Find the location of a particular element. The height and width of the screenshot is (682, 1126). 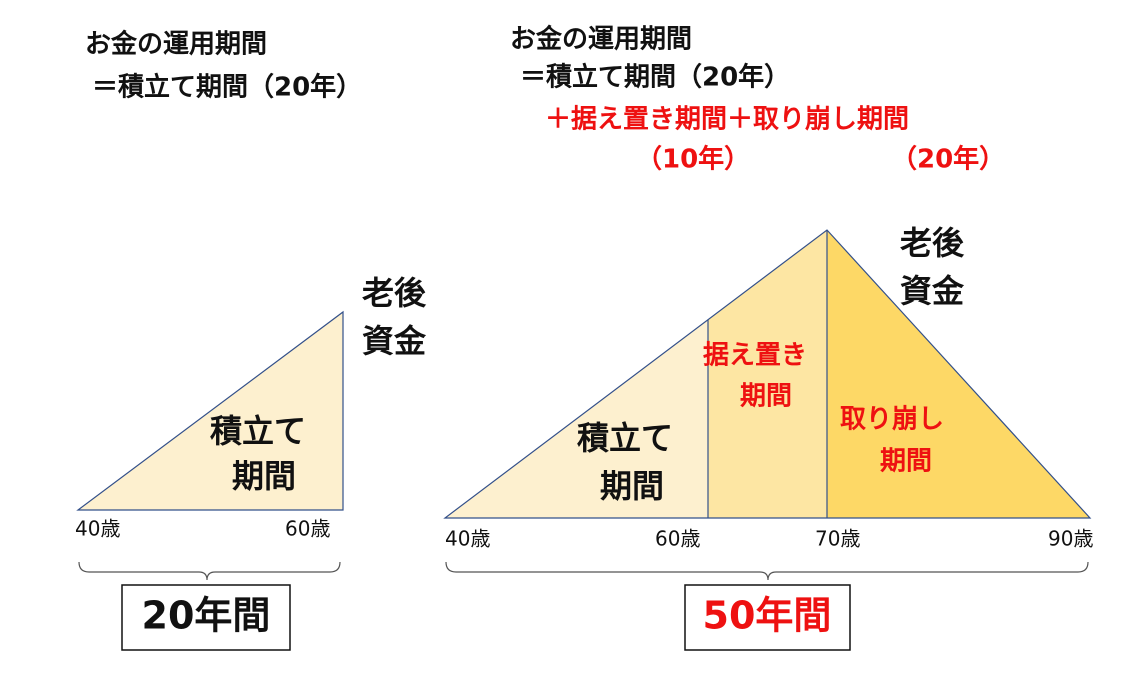

region-label: 取り崩し is located at coordinates (892, 420).